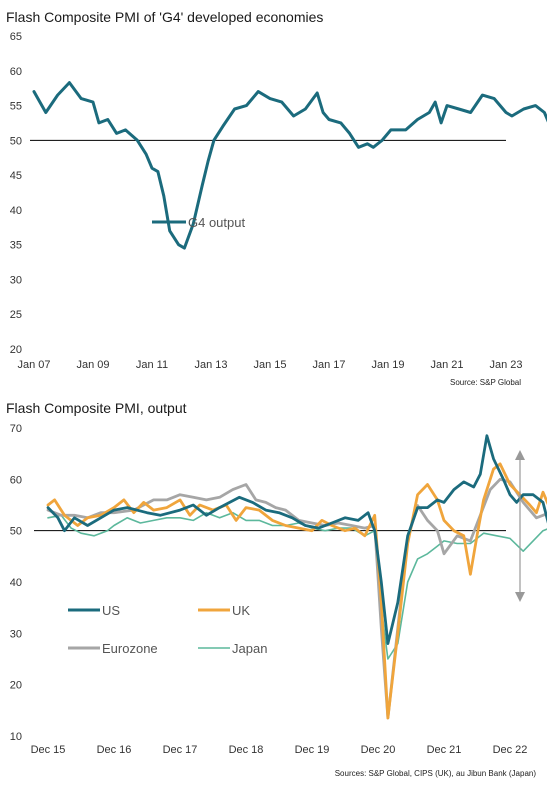 The width and height of the screenshot is (547, 787). Describe the element at coordinates (48, 750) in the screenshot. I see `x-tick-label: Dec 15` at that location.